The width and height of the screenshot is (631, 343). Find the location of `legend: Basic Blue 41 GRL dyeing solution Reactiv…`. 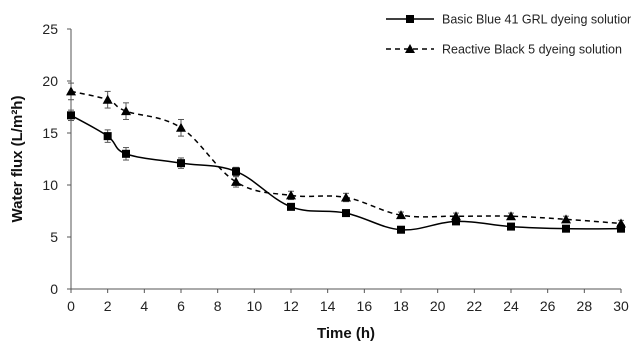

legend: Basic Blue 41 GRL dyeing solution Reactiv… is located at coordinates (508, 35).